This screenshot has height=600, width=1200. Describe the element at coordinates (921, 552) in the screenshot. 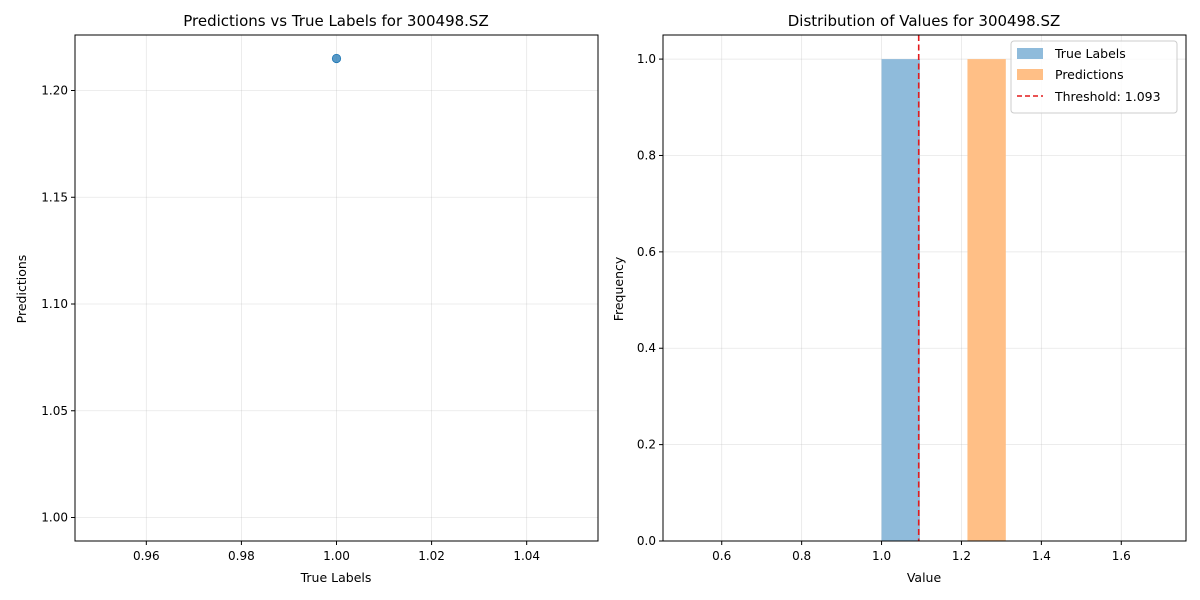

I see `histogram-x-ticks: 0.6 0.8 1.0 1.2 1.4 1.6` at that location.